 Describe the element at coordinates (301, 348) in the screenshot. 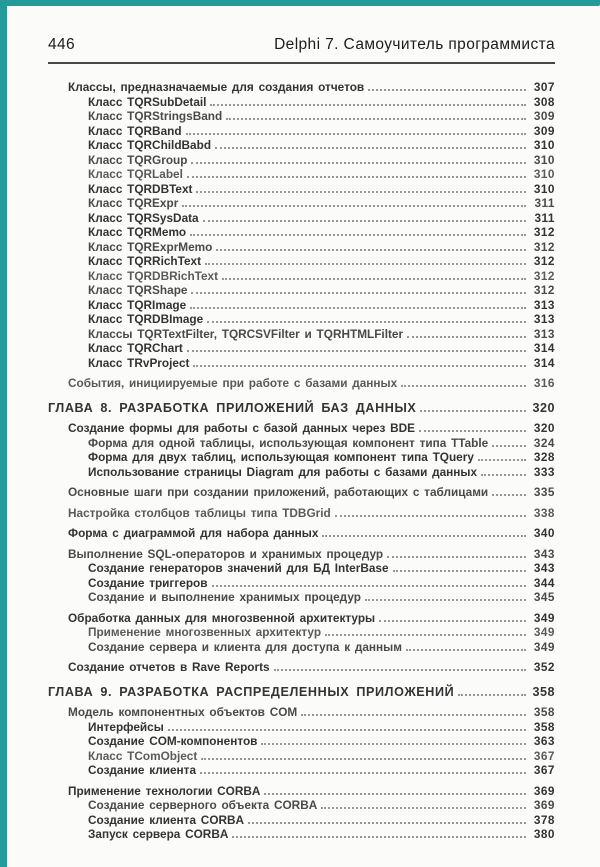

I see `toc-entry: Класс TQRChart 314` at that location.